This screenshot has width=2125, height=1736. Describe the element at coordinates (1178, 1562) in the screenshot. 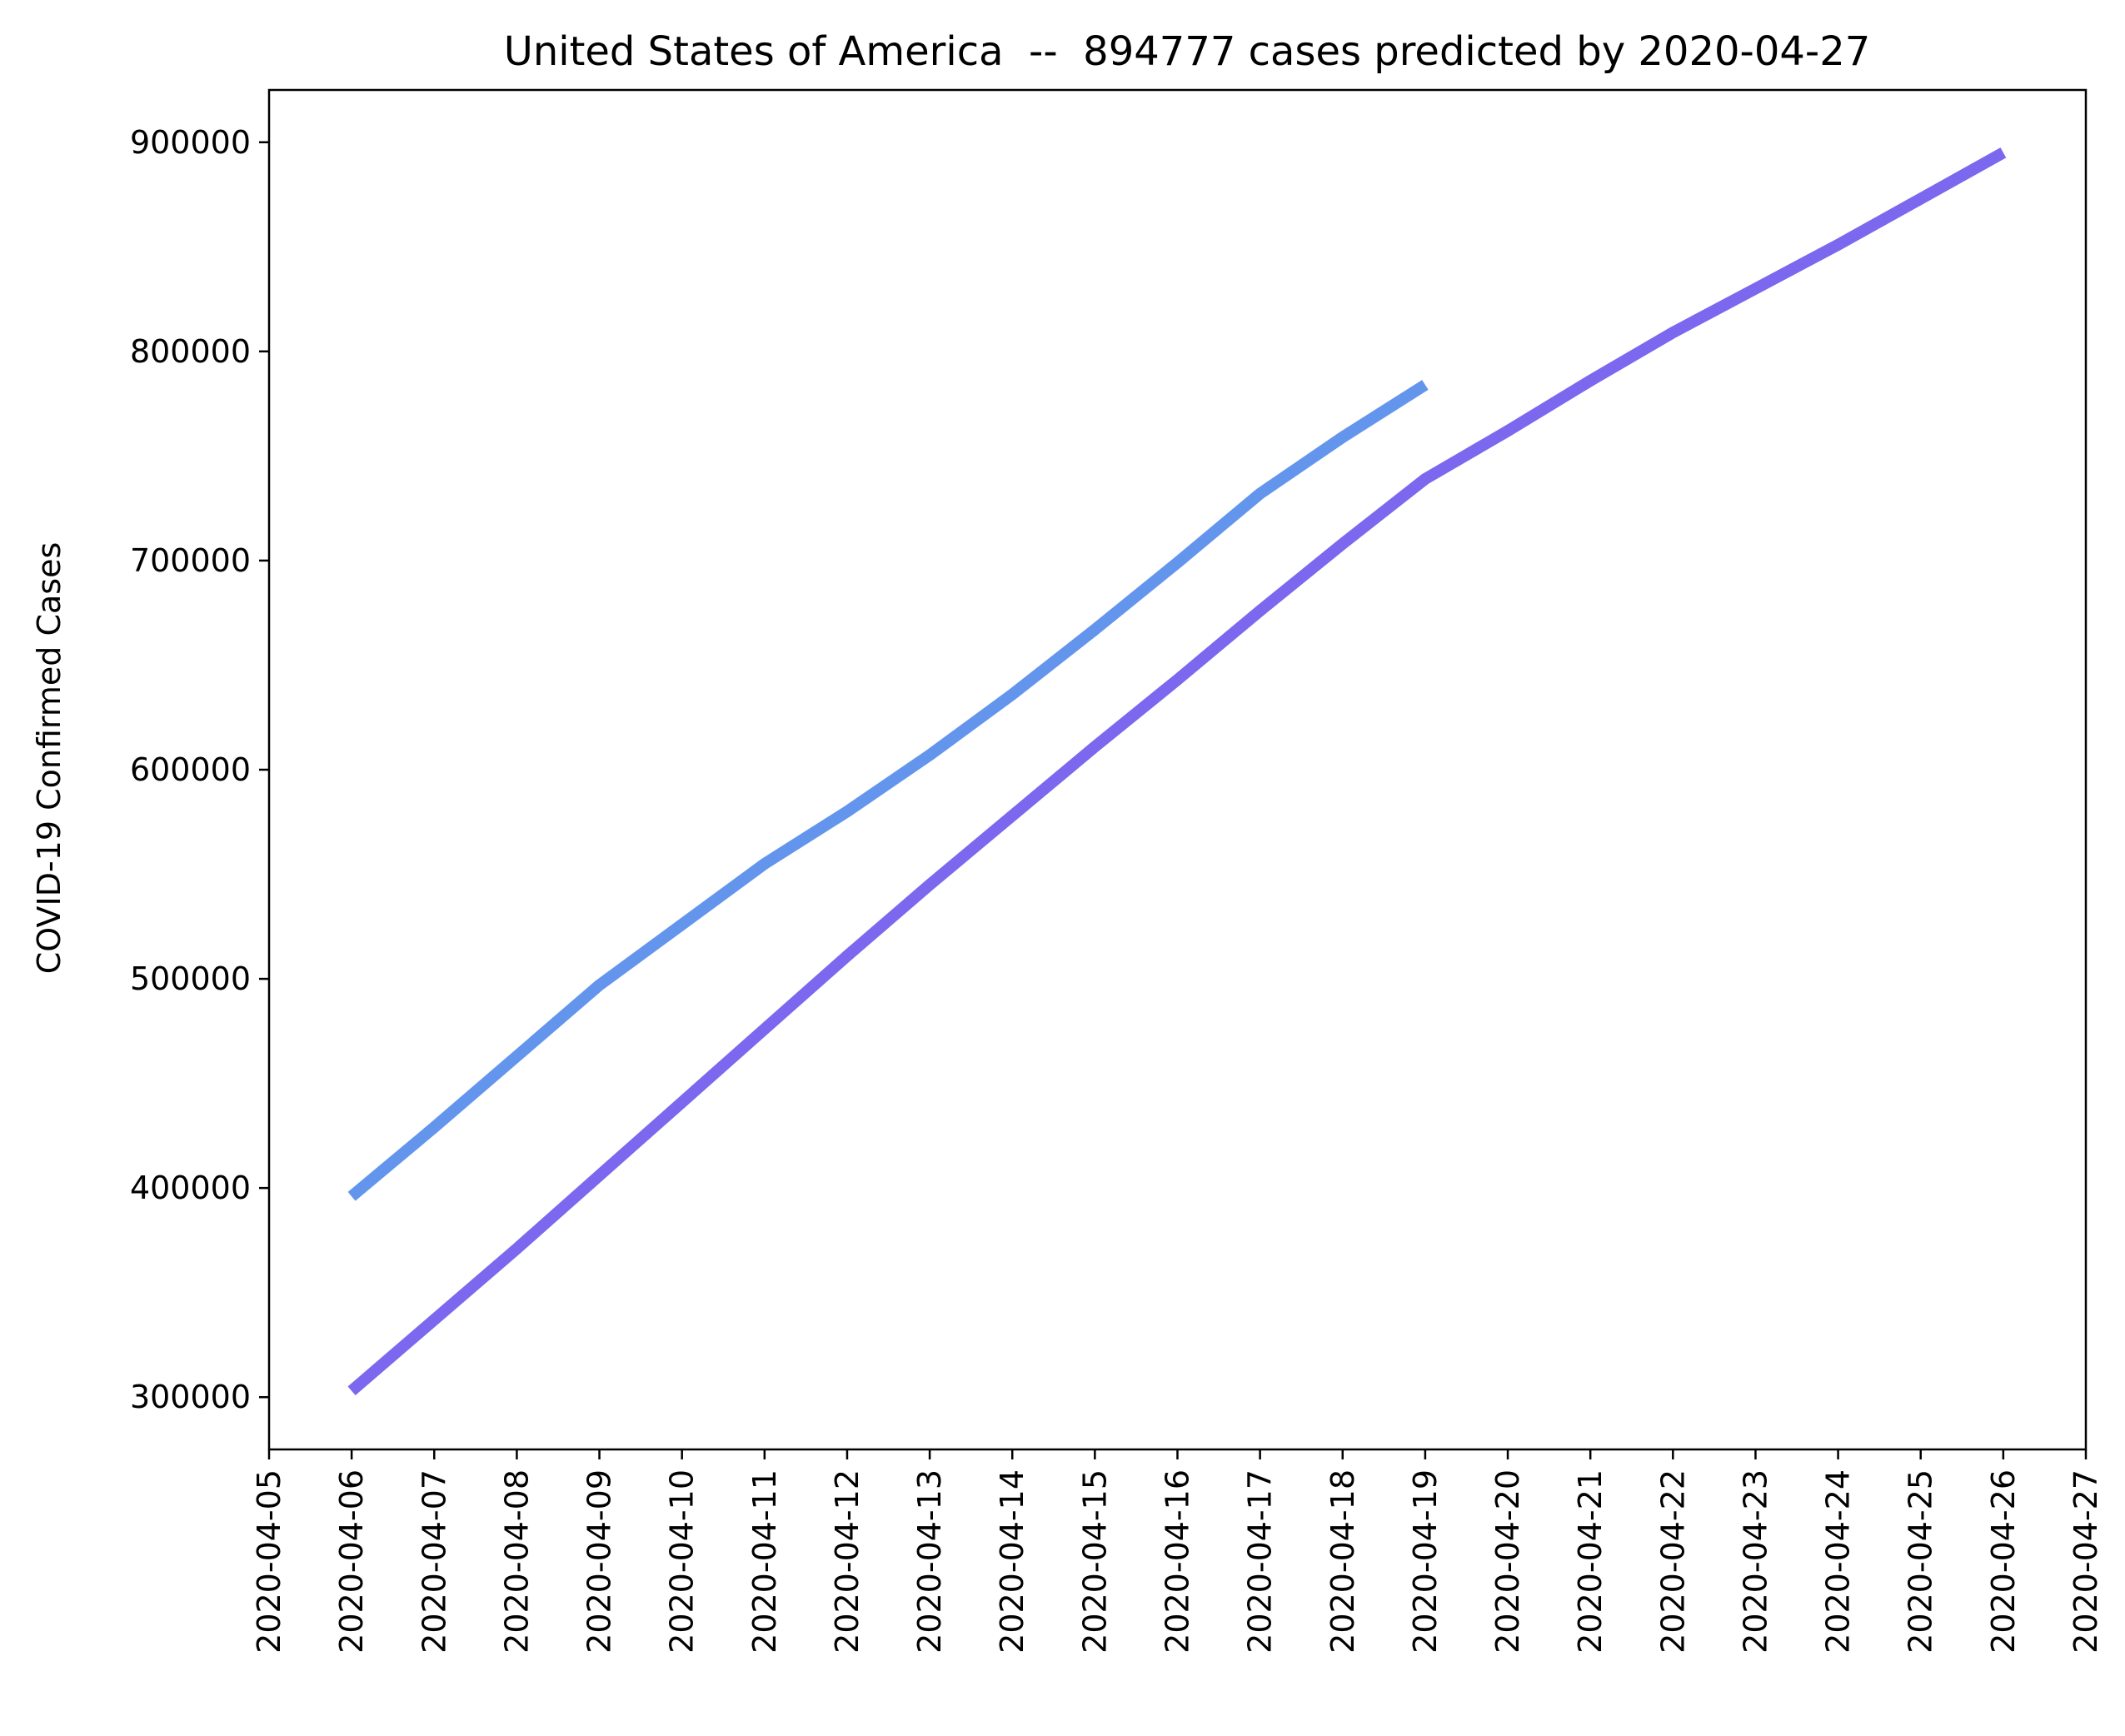

I see `x-tick-label: 2020-04-16` at that location.